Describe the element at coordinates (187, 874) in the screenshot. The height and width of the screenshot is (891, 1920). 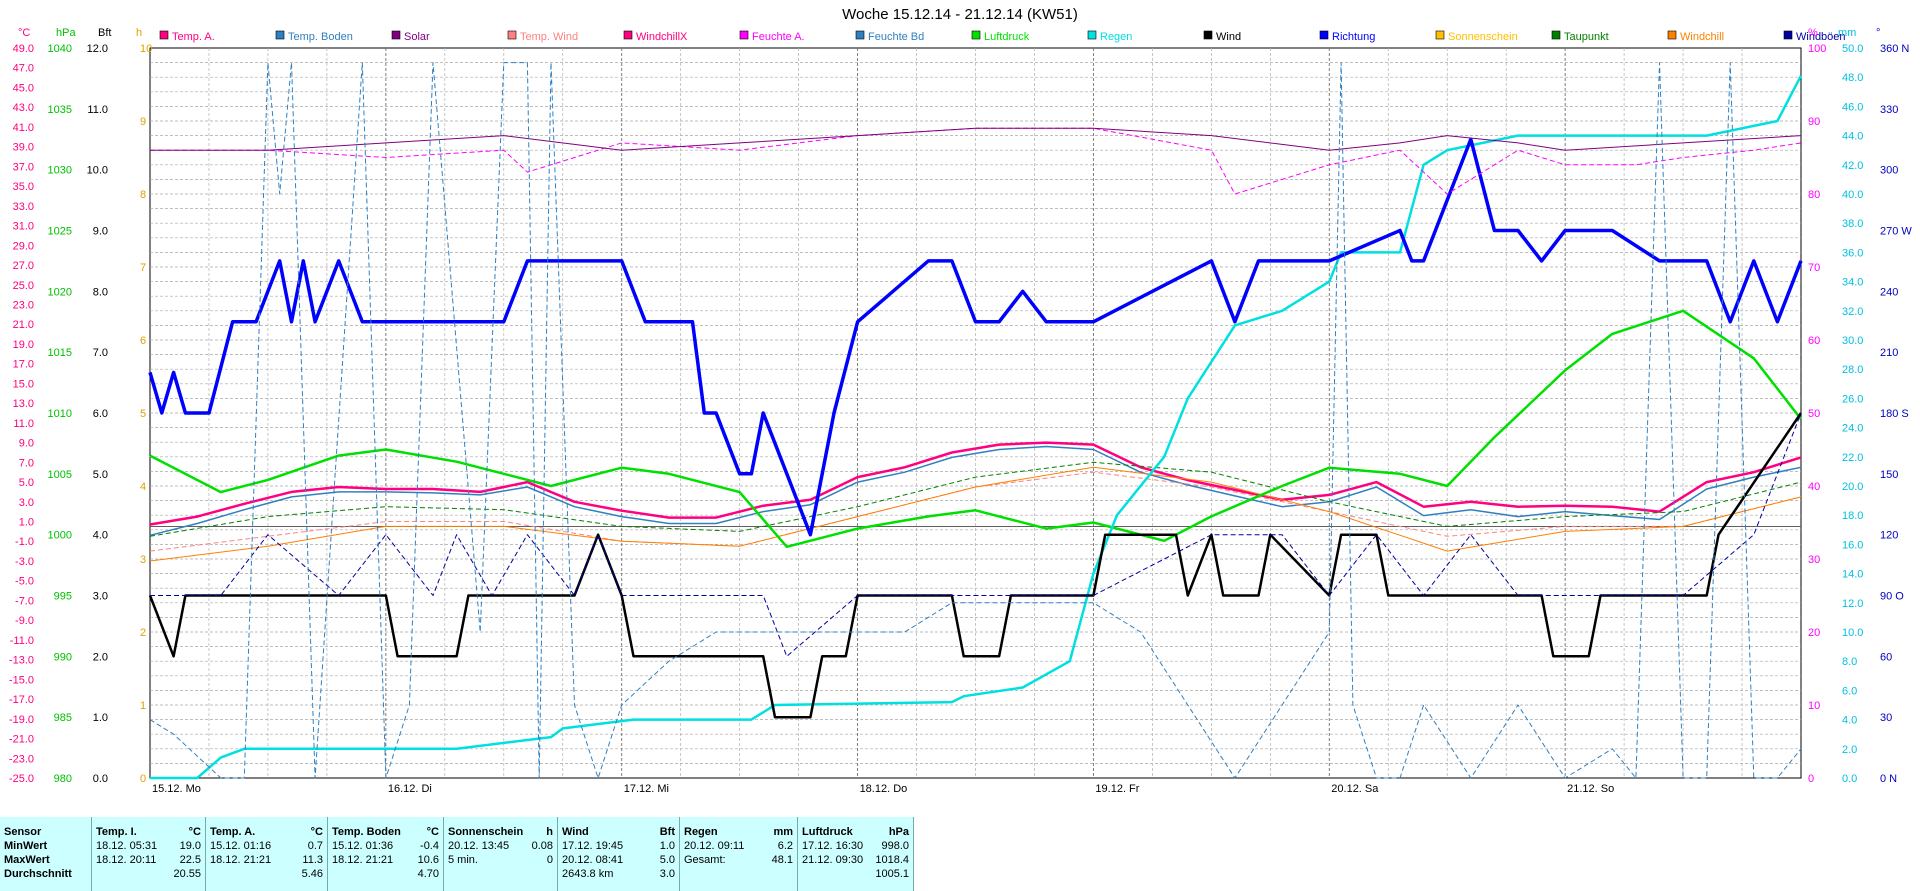
I see `stat-value: 20.55` at that location.